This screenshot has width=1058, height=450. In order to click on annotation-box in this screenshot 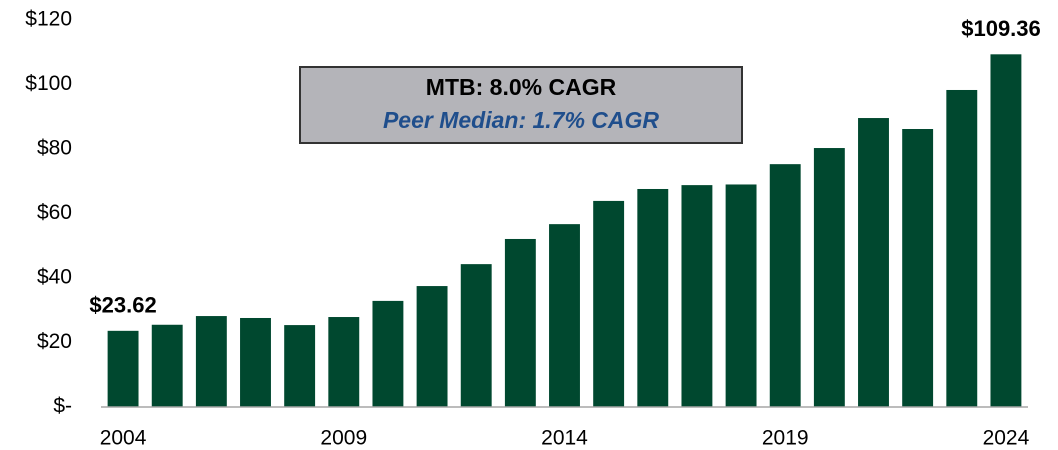, I will do `click(521, 105)`.